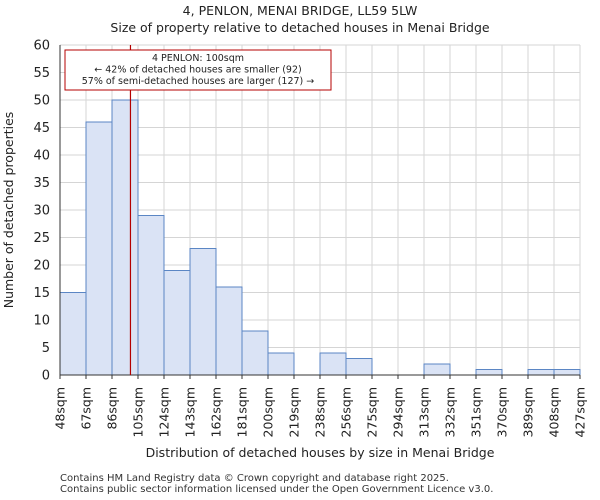 This screenshot has height=500, width=600. I want to click on x-tick-label: 275sqm, so click(372, 412).